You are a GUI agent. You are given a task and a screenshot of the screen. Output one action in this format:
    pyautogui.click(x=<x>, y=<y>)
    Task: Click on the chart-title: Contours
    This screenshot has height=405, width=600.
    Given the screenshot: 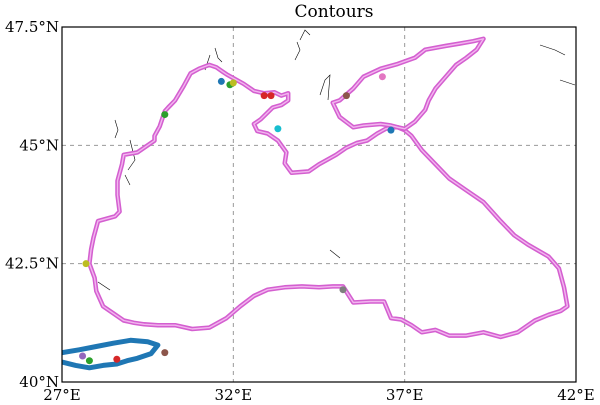 What is the action you would take?
    pyautogui.click(x=333, y=12)
    